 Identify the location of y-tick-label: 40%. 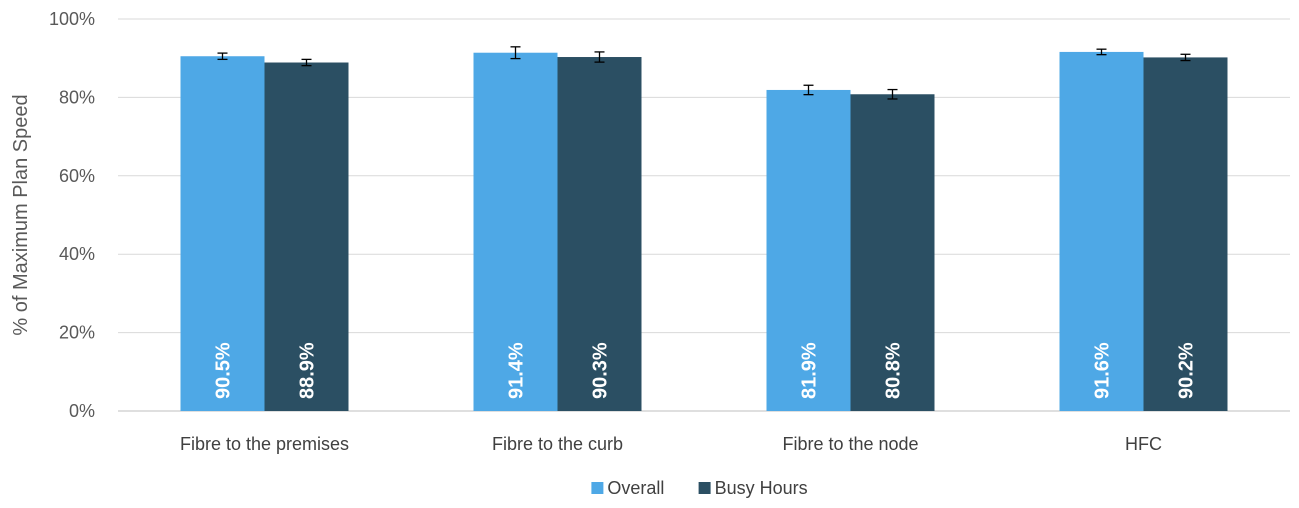
(77, 254).